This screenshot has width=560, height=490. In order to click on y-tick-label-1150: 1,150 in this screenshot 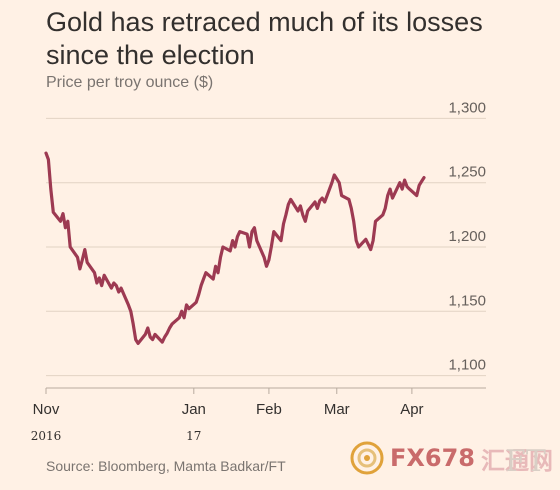, I will do `click(467, 300)`.